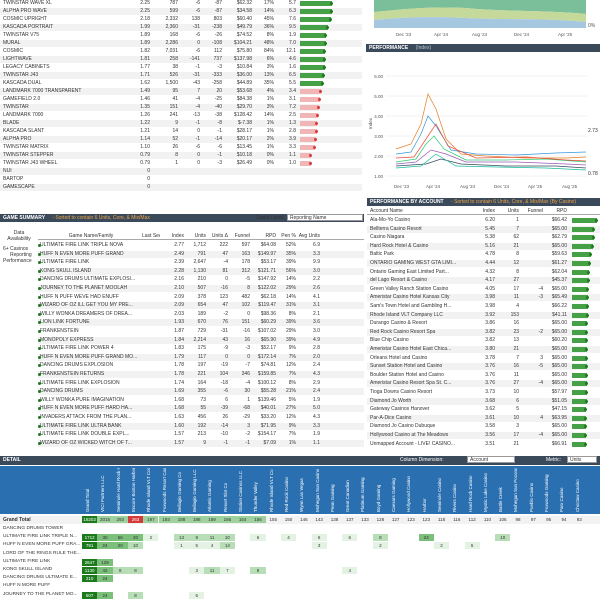  Describe the element at coordinates (348, 496) in the screenshot. I see `column-header: Great Canadian` at that location.